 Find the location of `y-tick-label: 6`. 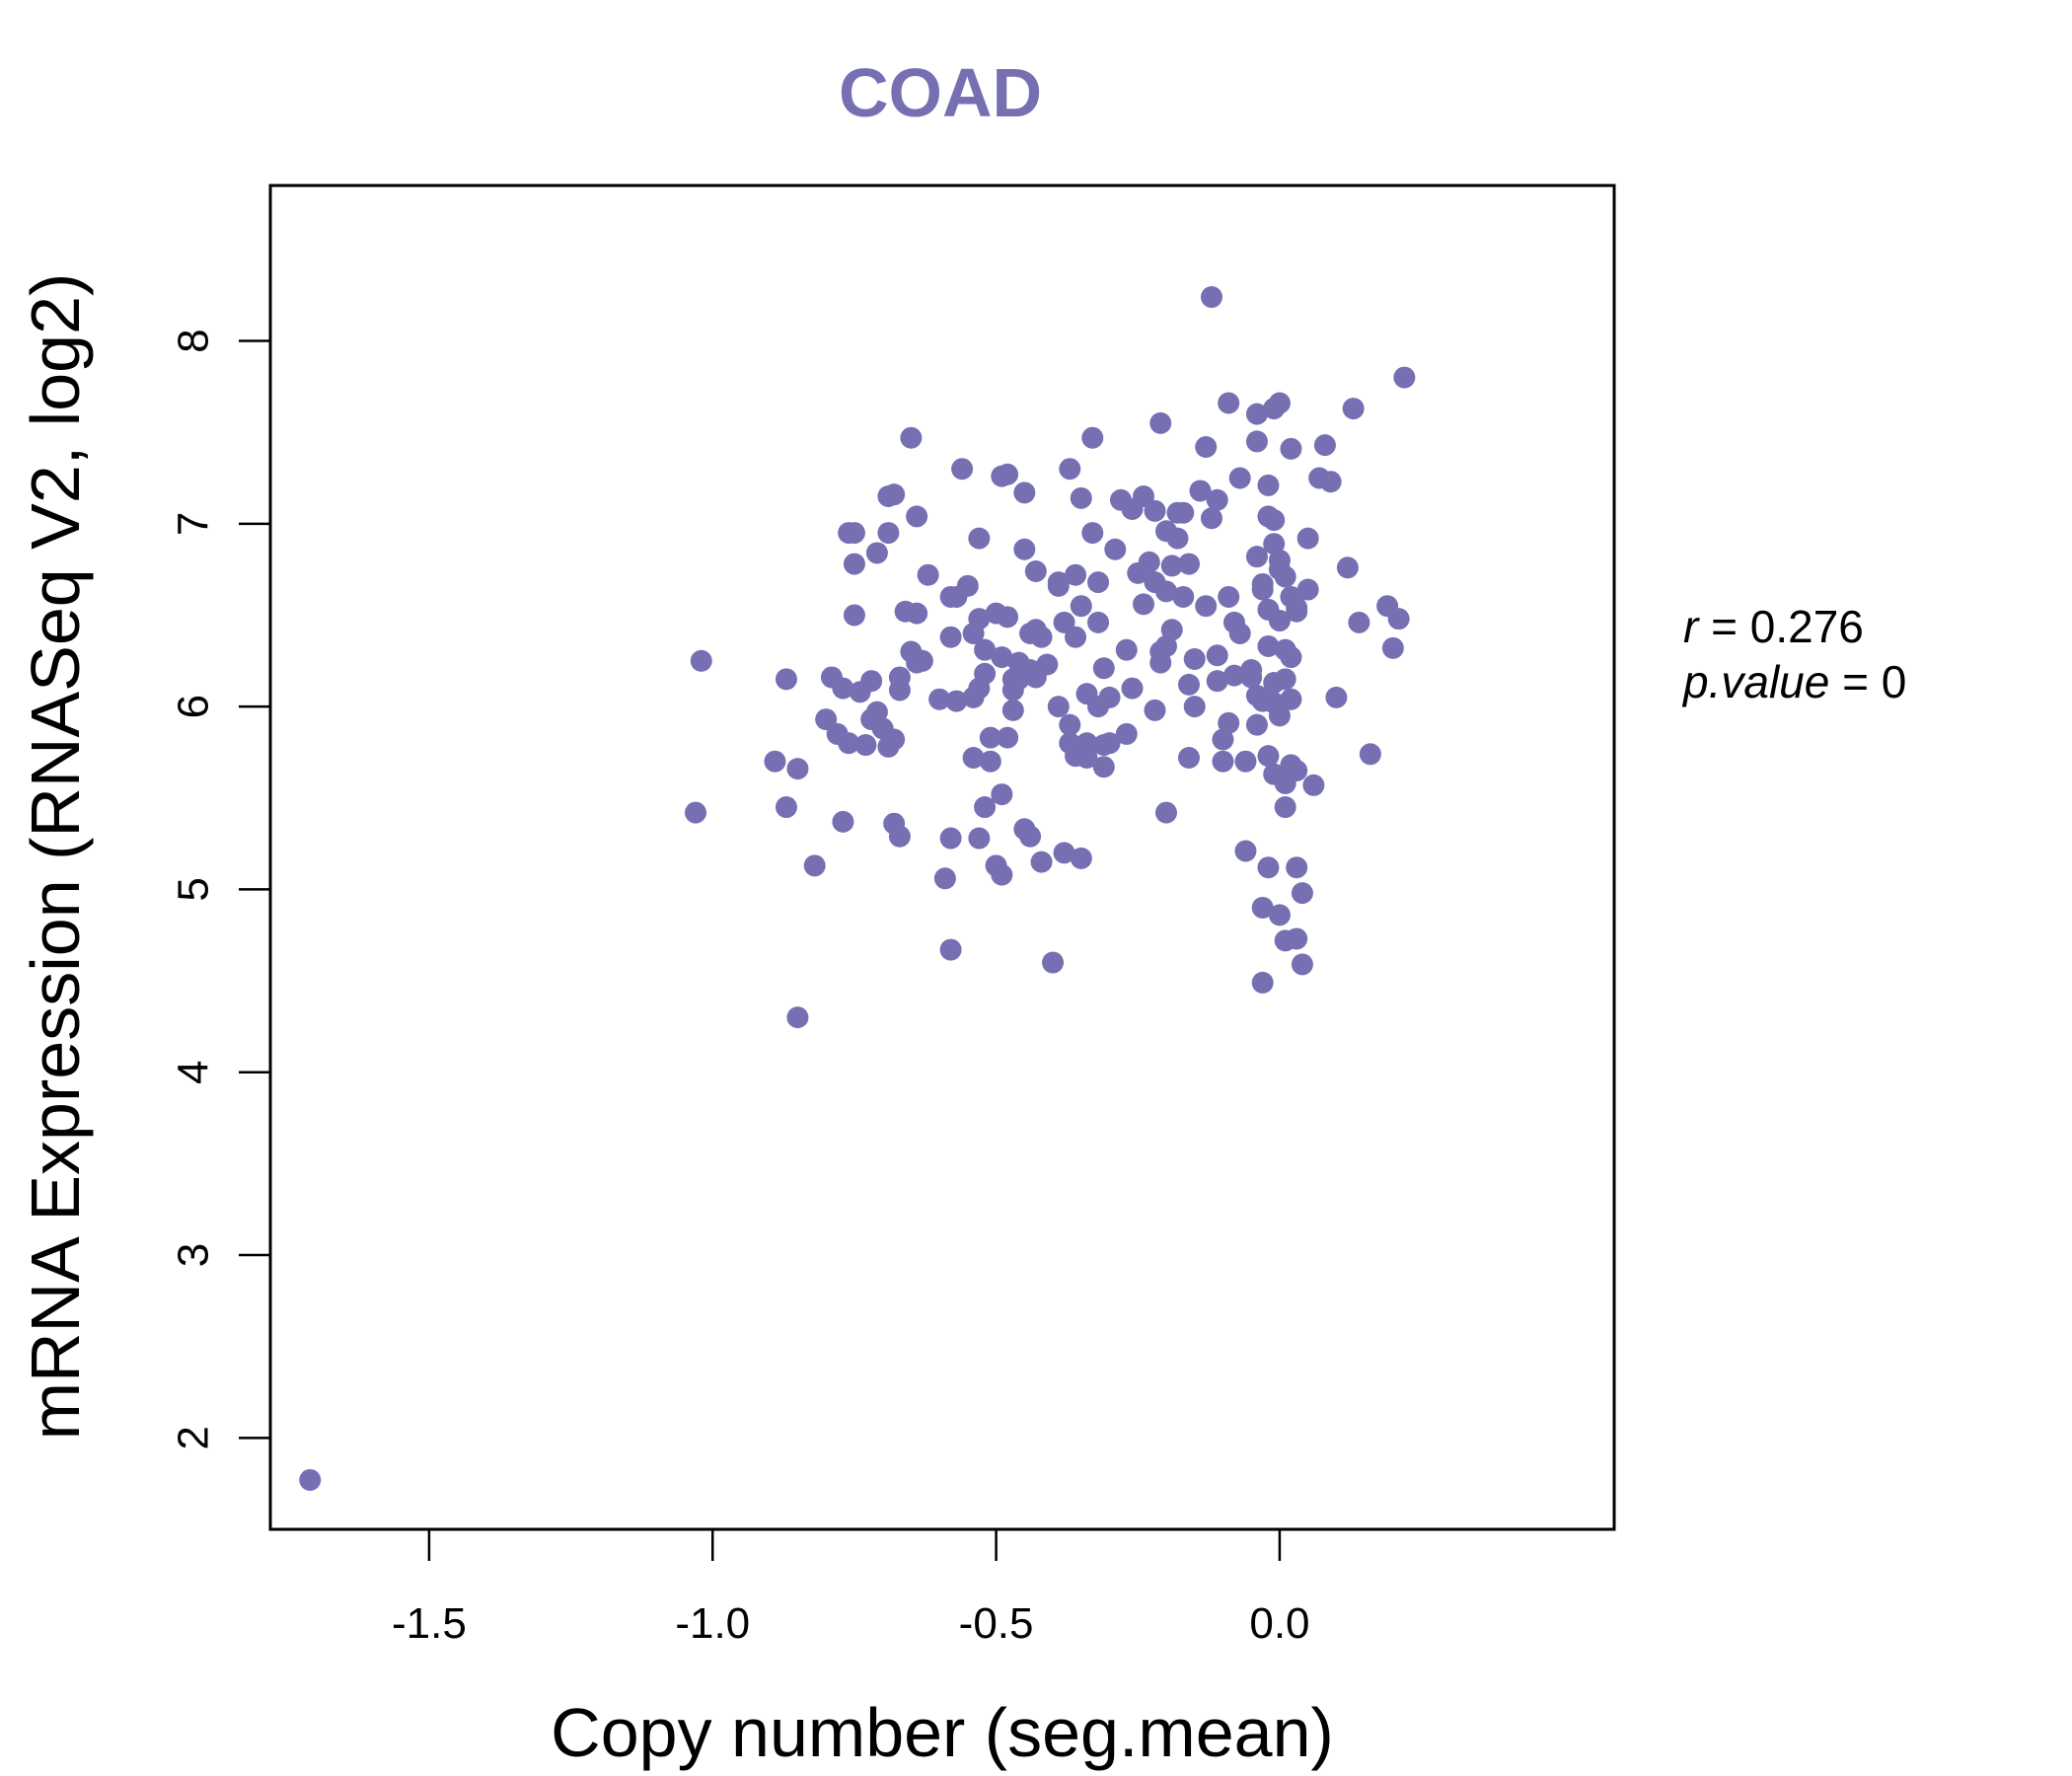

y-tick-label: 6 is located at coordinates (194, 707).